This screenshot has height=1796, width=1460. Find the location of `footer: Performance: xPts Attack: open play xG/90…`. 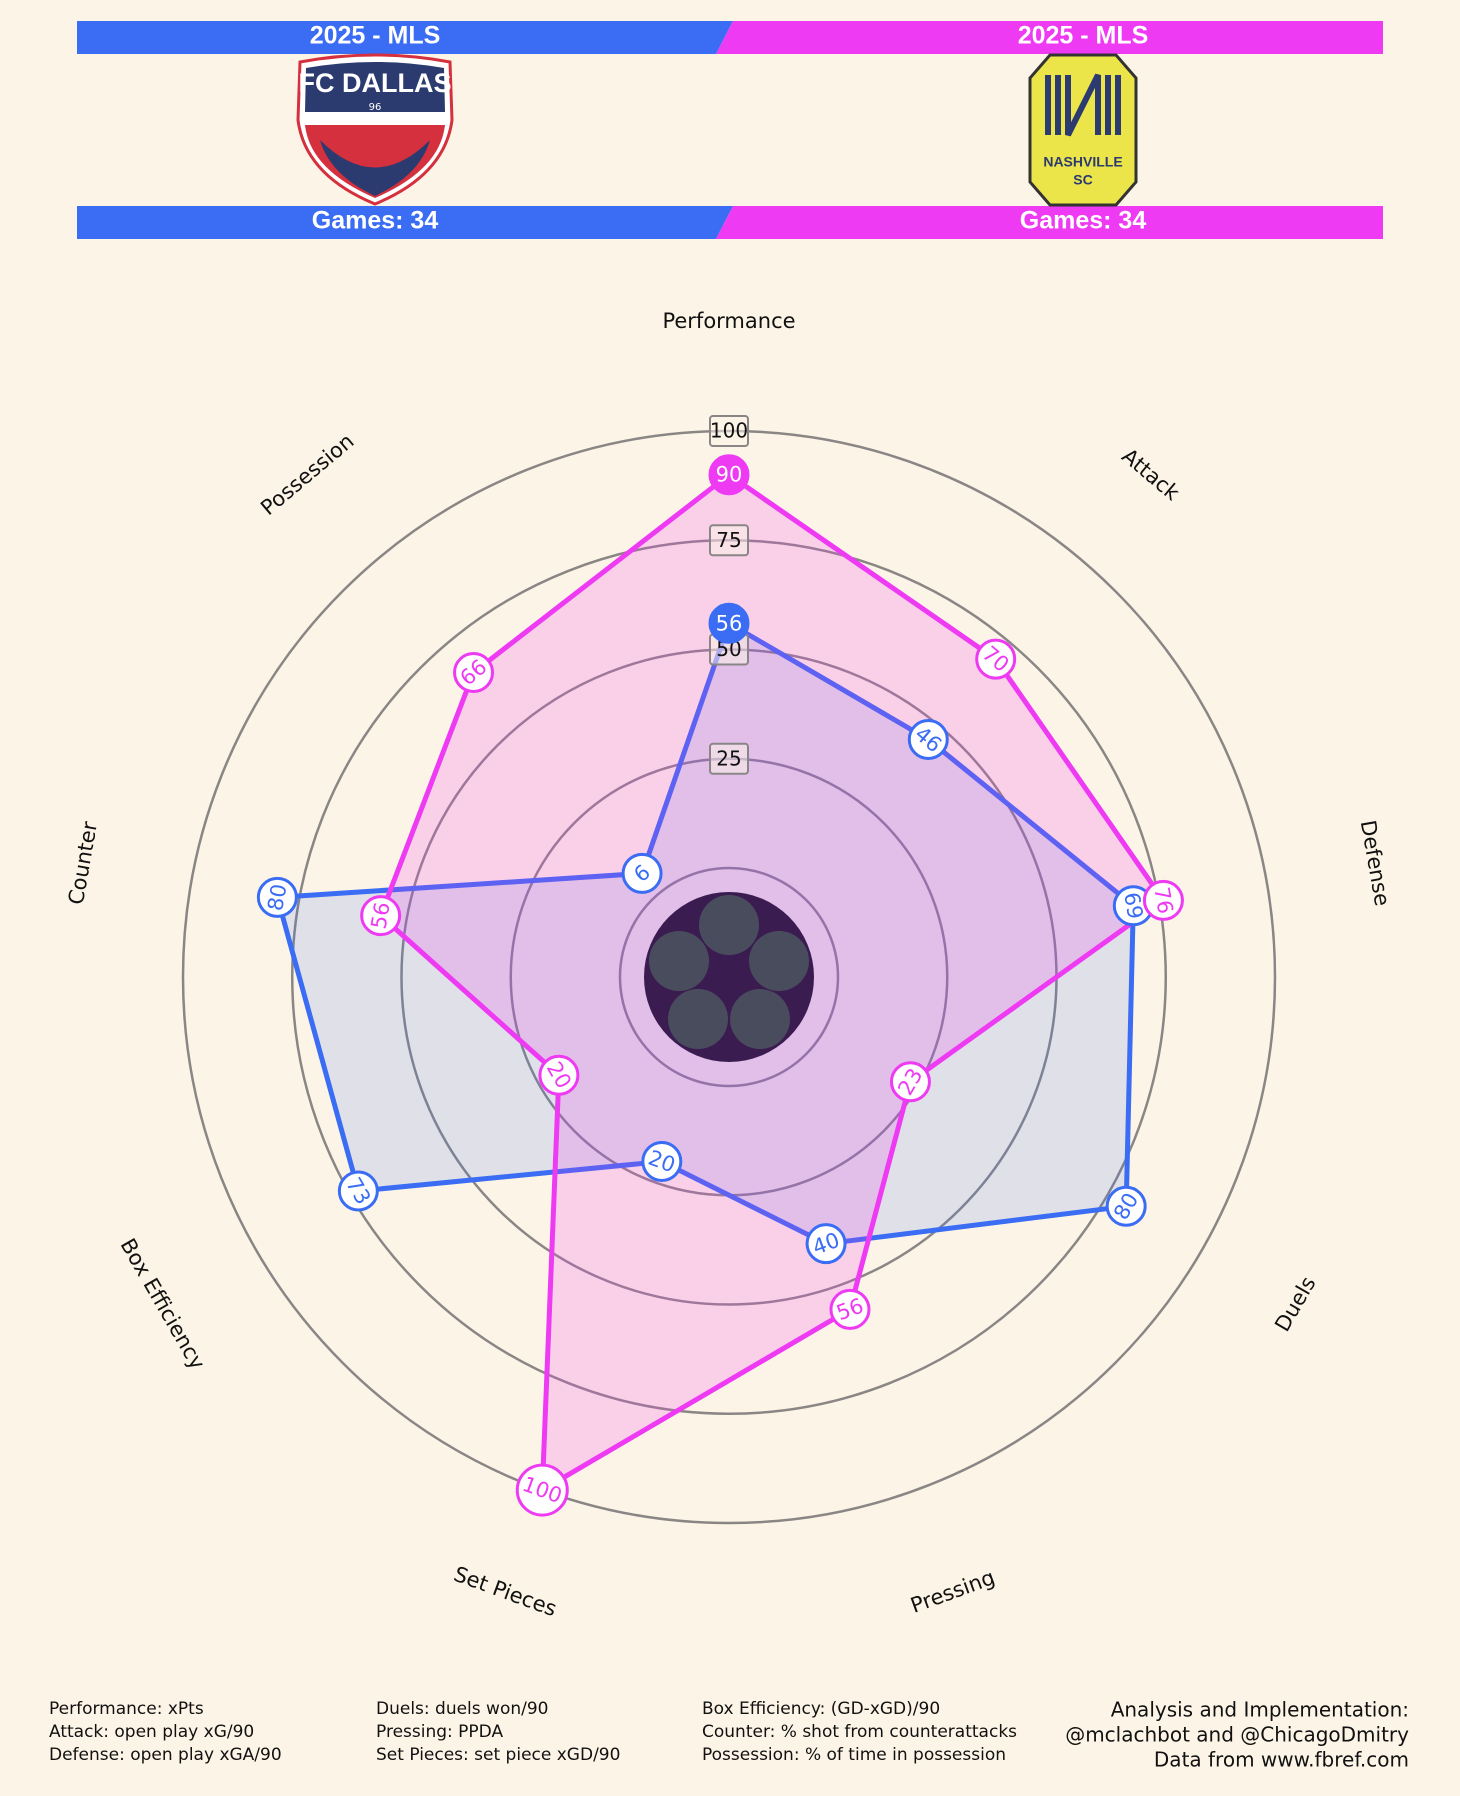

footer: Performance: xPts Attack: open play xG/90… is located at coordinates (729, 1735).